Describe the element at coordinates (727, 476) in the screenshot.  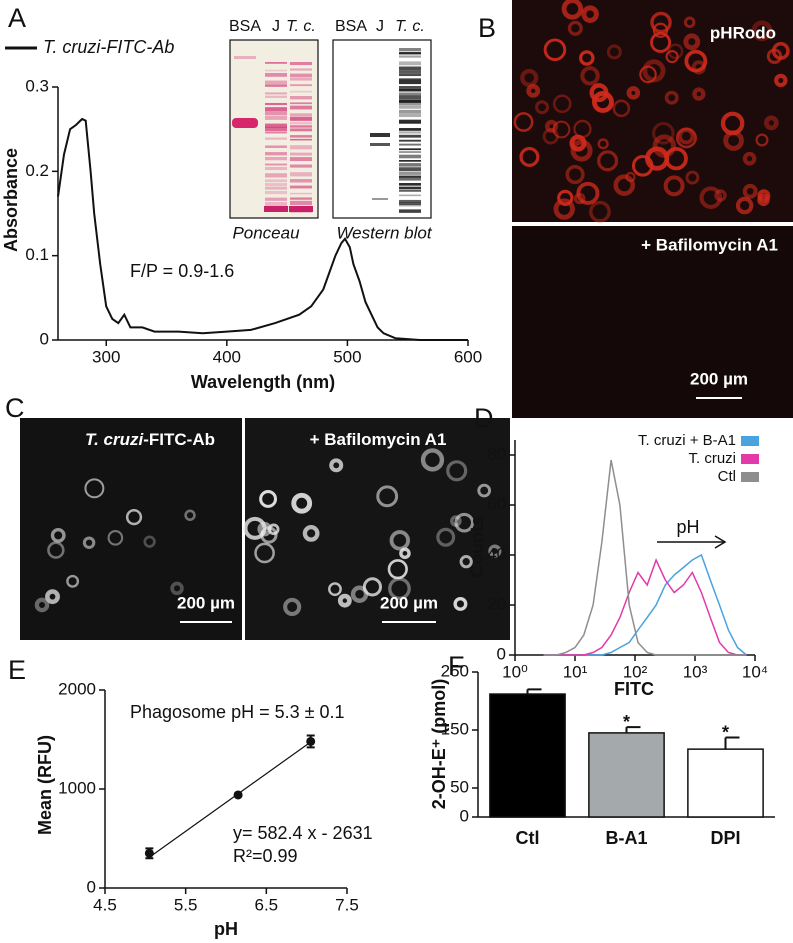
I see `legend-label: Ctl` at that location.